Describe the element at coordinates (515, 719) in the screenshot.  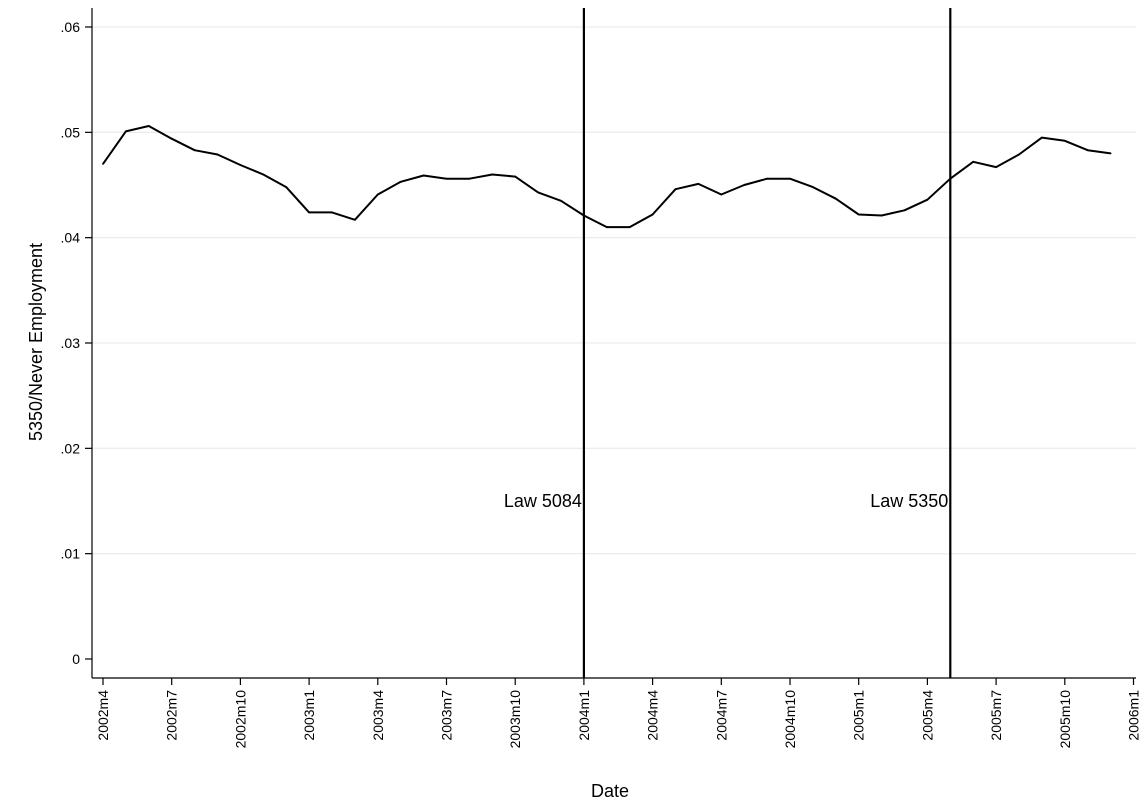
I see `x-tick-label: 2003m10` at that location.